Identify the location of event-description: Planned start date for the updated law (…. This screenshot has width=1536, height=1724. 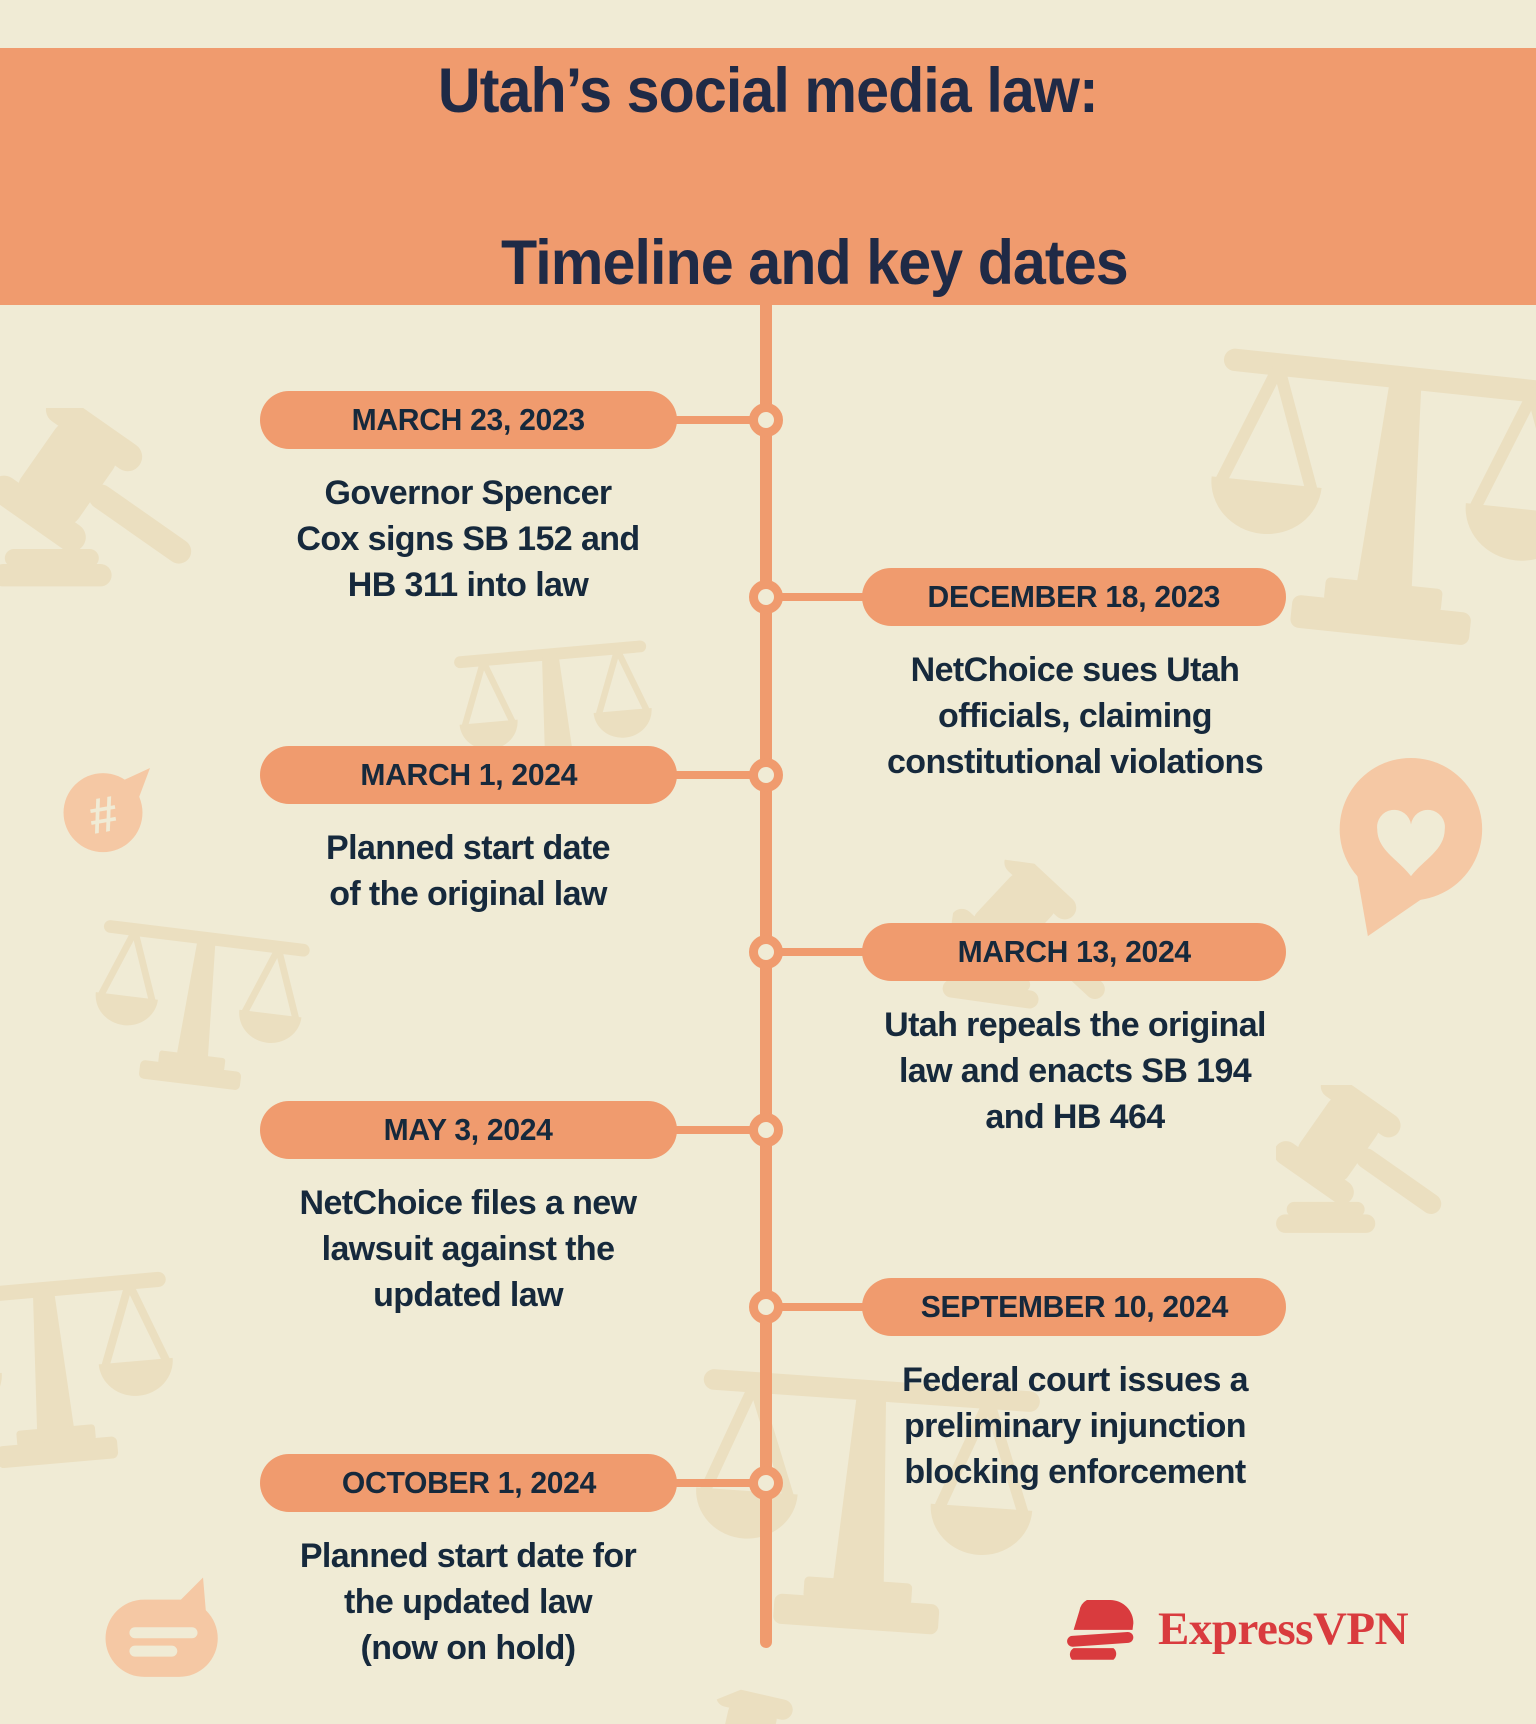
(468, 1602).